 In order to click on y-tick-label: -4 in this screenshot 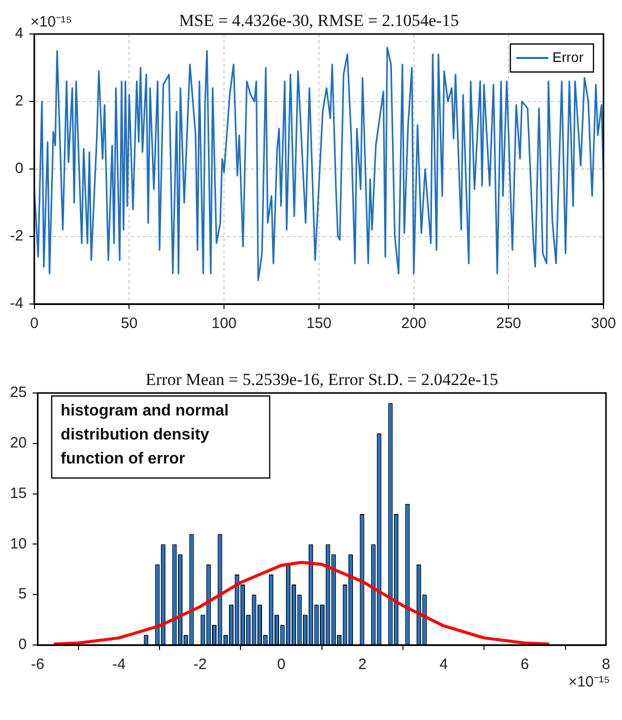, I will do `click(17, 303)`.